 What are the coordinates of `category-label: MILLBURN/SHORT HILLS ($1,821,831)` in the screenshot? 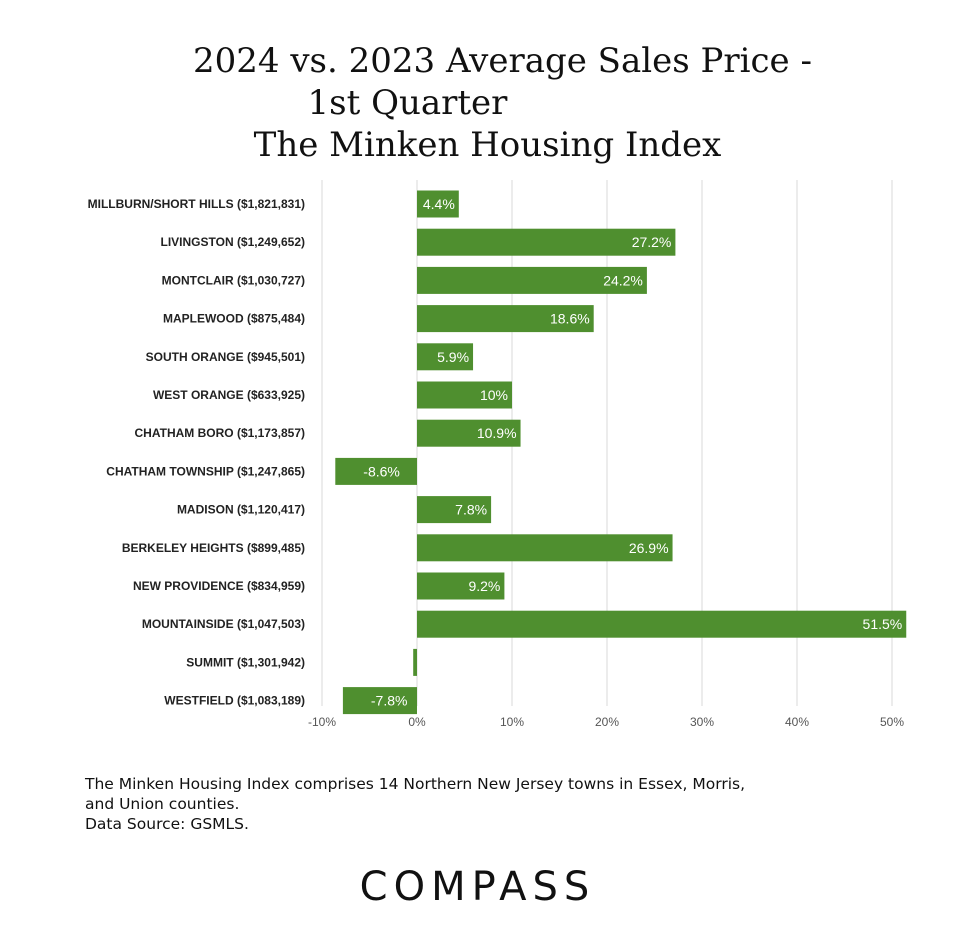 It's located at (196, 204).